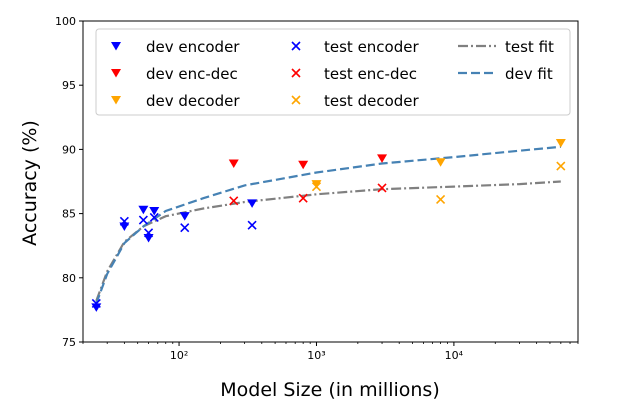  What do you see at coordinates (192, 74) in the screenshot?
I see `legend-label-dev-enc-dec: dev enc-dec` at bounding box center [192, 74].